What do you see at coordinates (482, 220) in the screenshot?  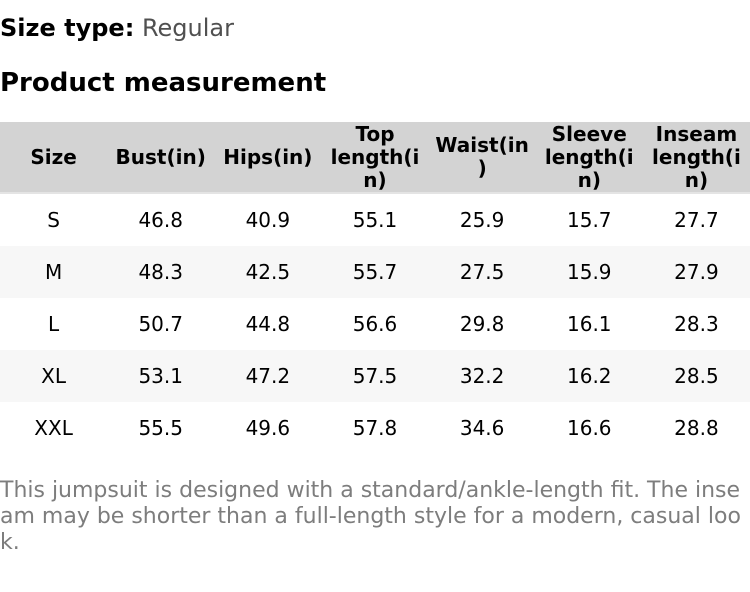 I see `table-cell: 25.9` at bounding box center [482, 220].